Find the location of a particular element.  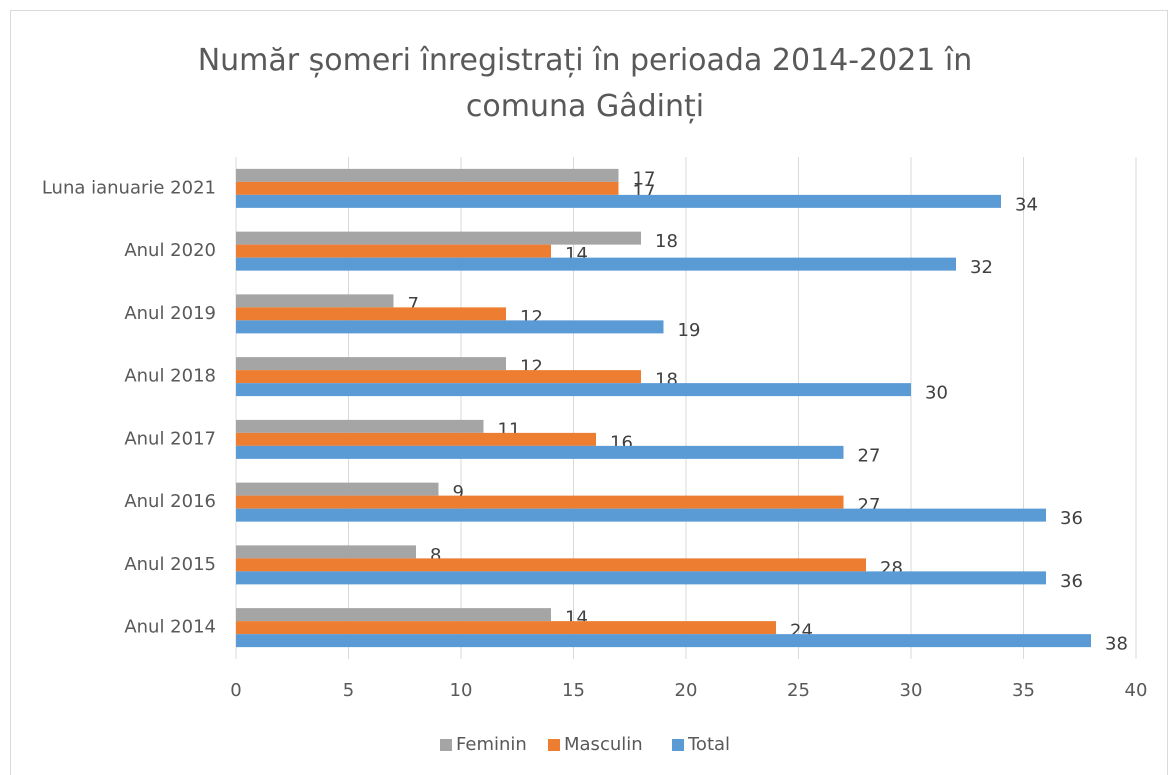

data-label: 34 is located at coordinates (1026, 204).